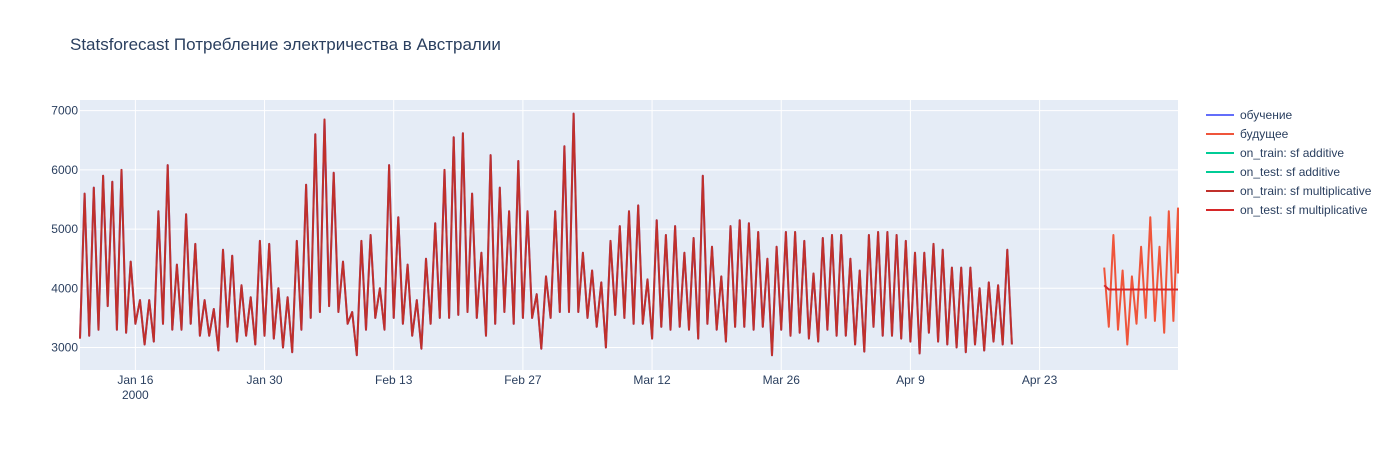 This screenshot has width=1388, height=450. Describe the element at coordinates (1290, 172) in the screenshot. I see `legend-label: on_test: sf additive` at that location.